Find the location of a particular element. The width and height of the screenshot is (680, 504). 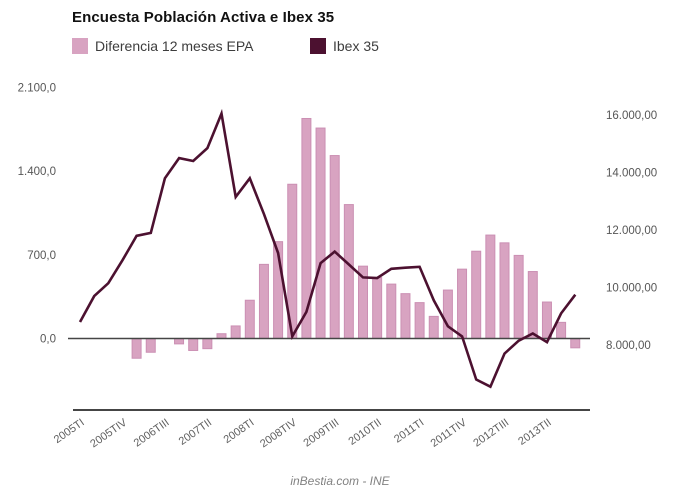

bar-2007TI is located at coordinates (193, 344).